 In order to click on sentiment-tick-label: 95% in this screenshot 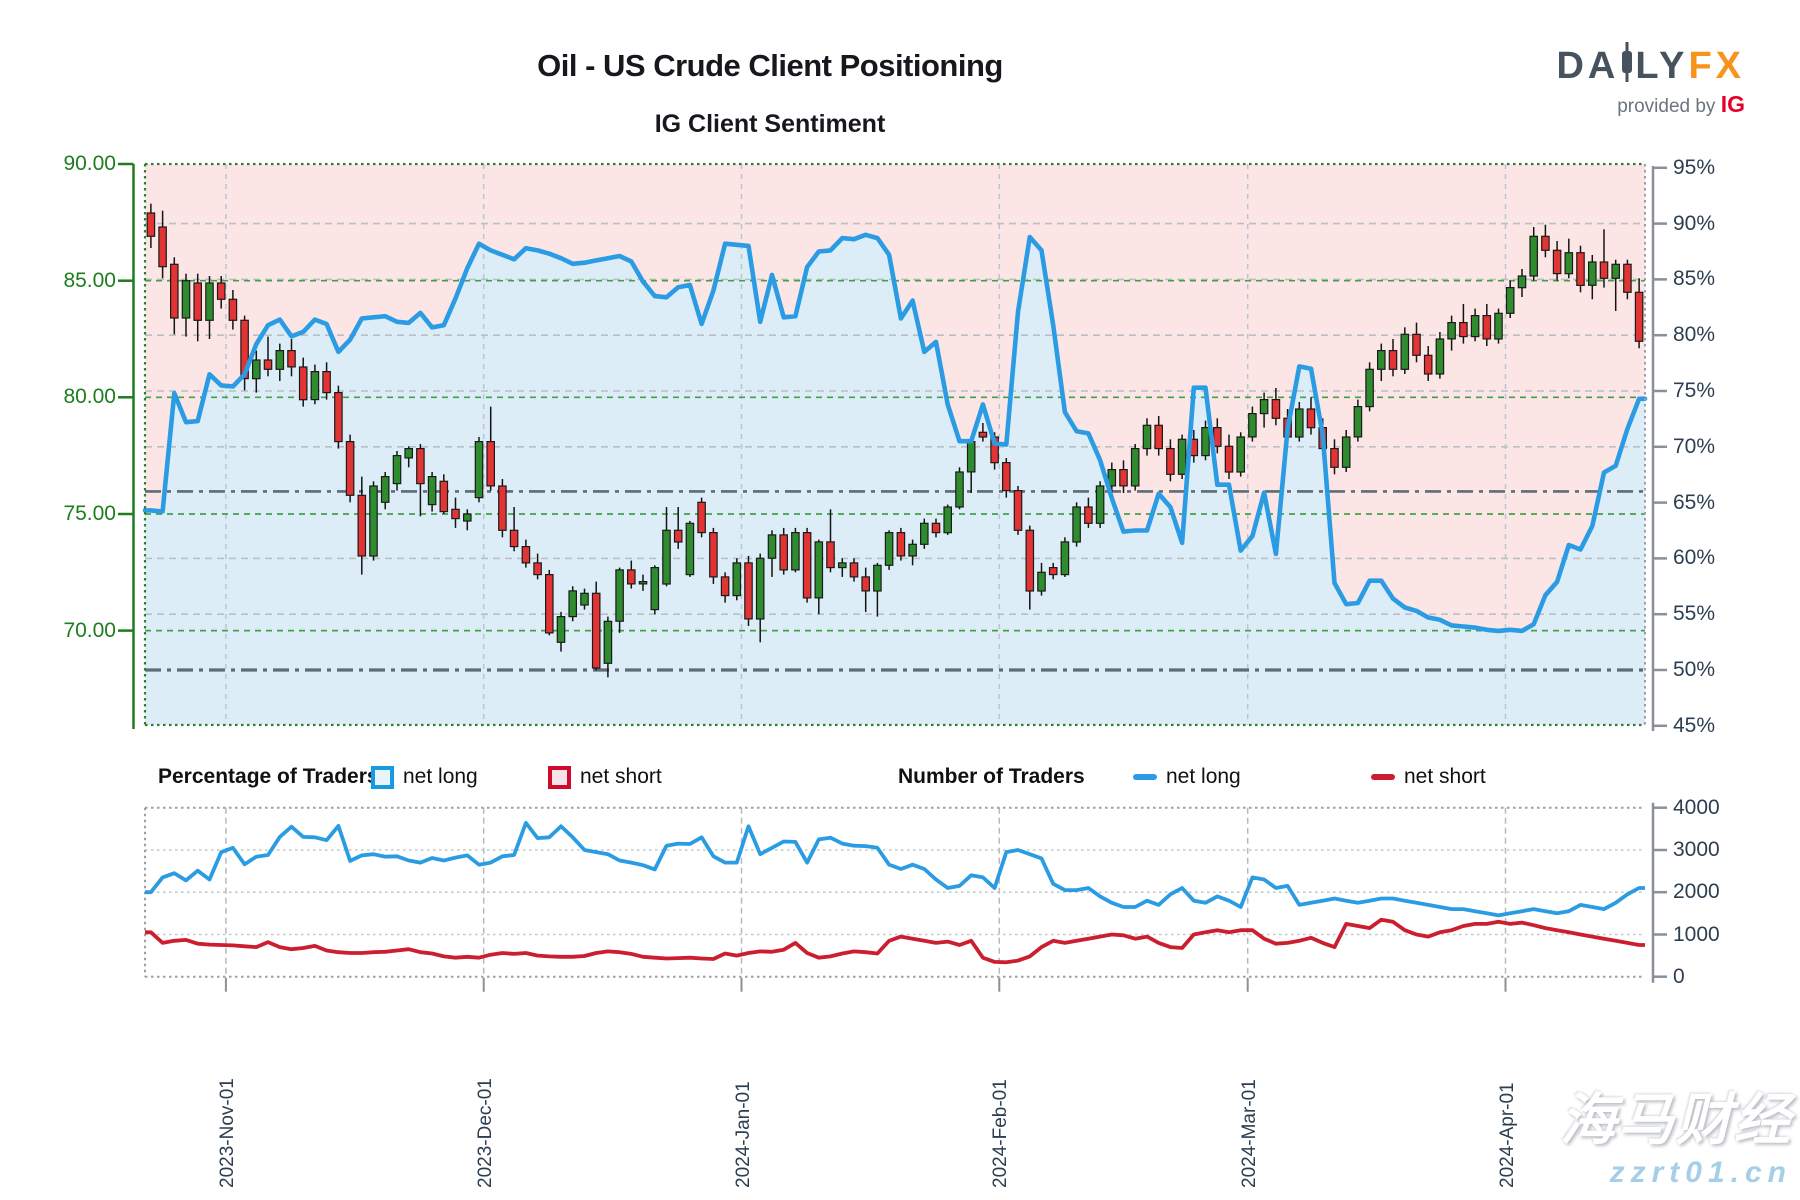, I will do `click(1694, 167)`.